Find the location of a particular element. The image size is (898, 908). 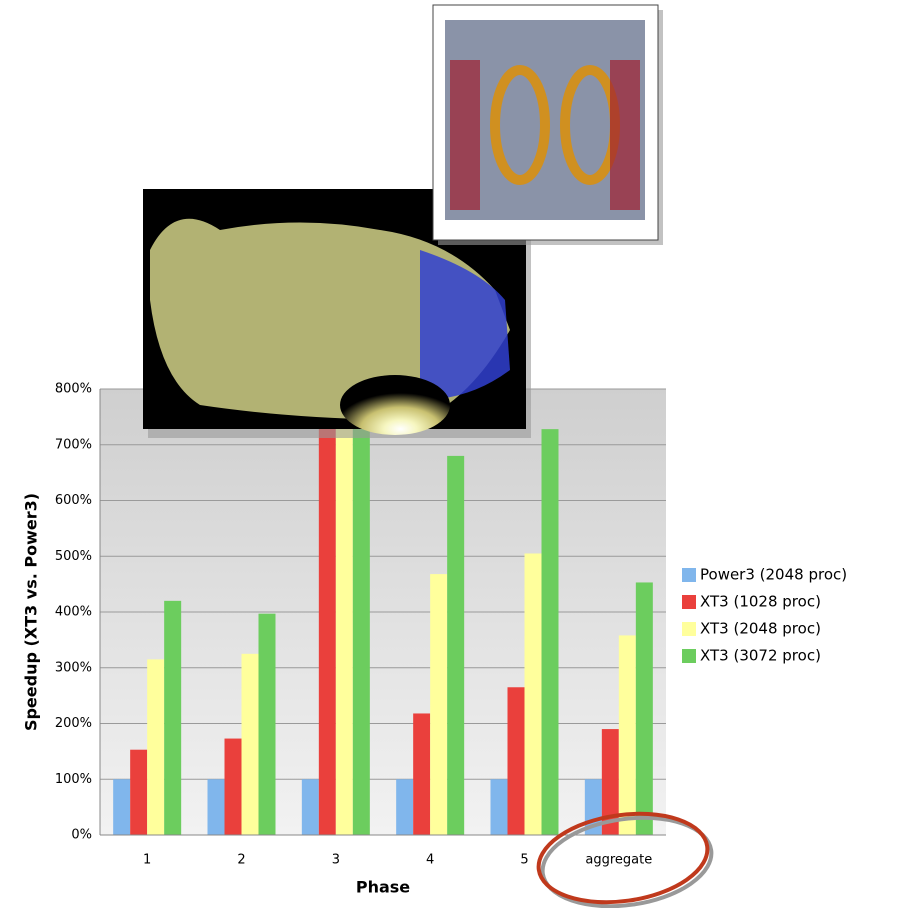

y-tick-label: 800% is located at coordinates (73, 389).